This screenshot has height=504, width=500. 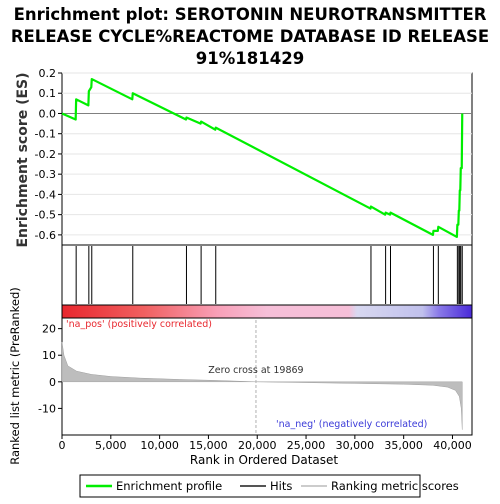 What do you see at coordinates (395, 486) in the screenshot?
I see `legend-metric-label: Ranking metric scores` at bounding box center [395, 486].